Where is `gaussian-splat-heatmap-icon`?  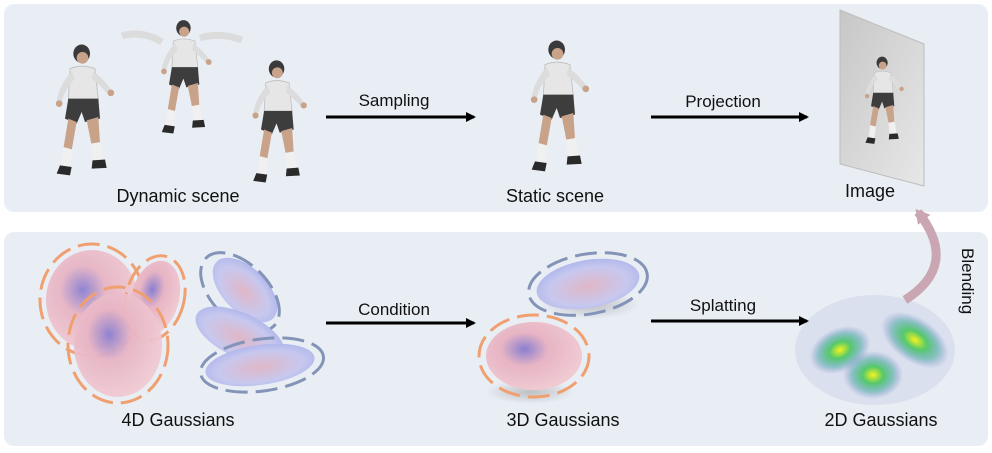 gaussian-splat-heatmap-icon is located at coordinates (875, 350).